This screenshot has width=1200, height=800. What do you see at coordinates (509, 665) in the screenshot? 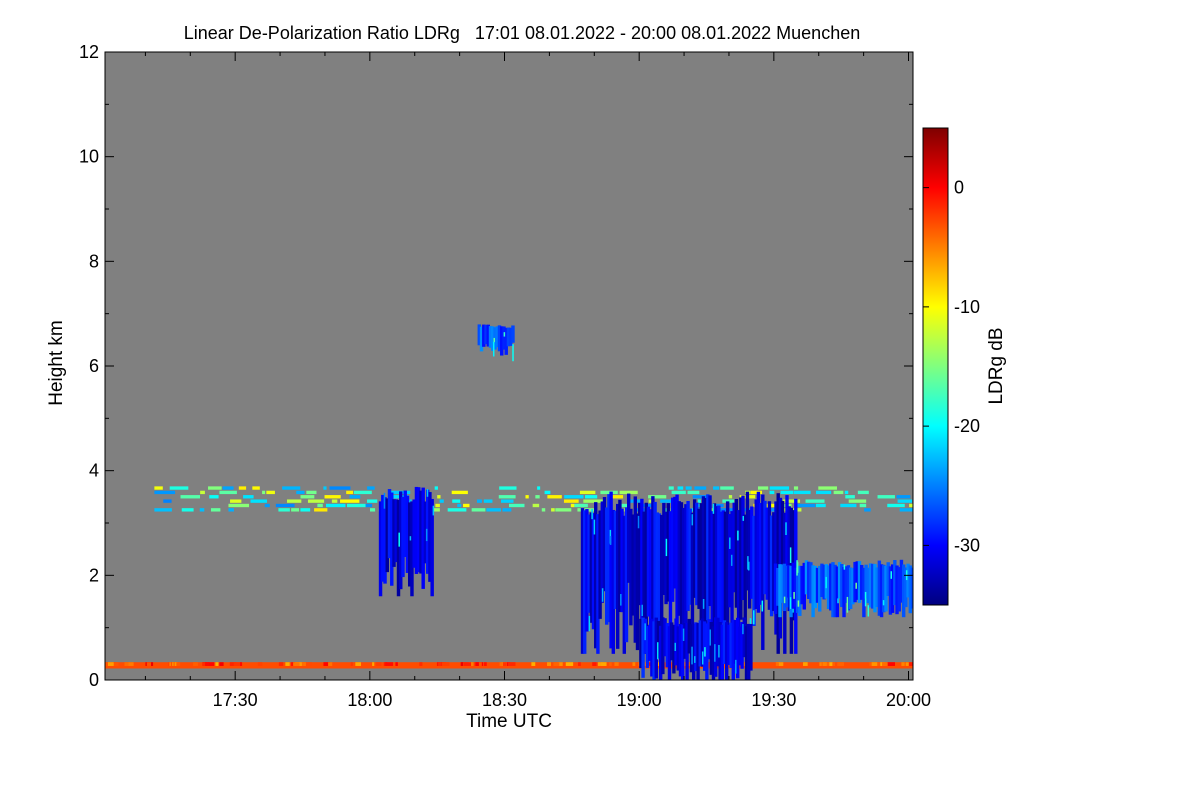
I see `feature-surface-layer` at bounding box center [509, 665].